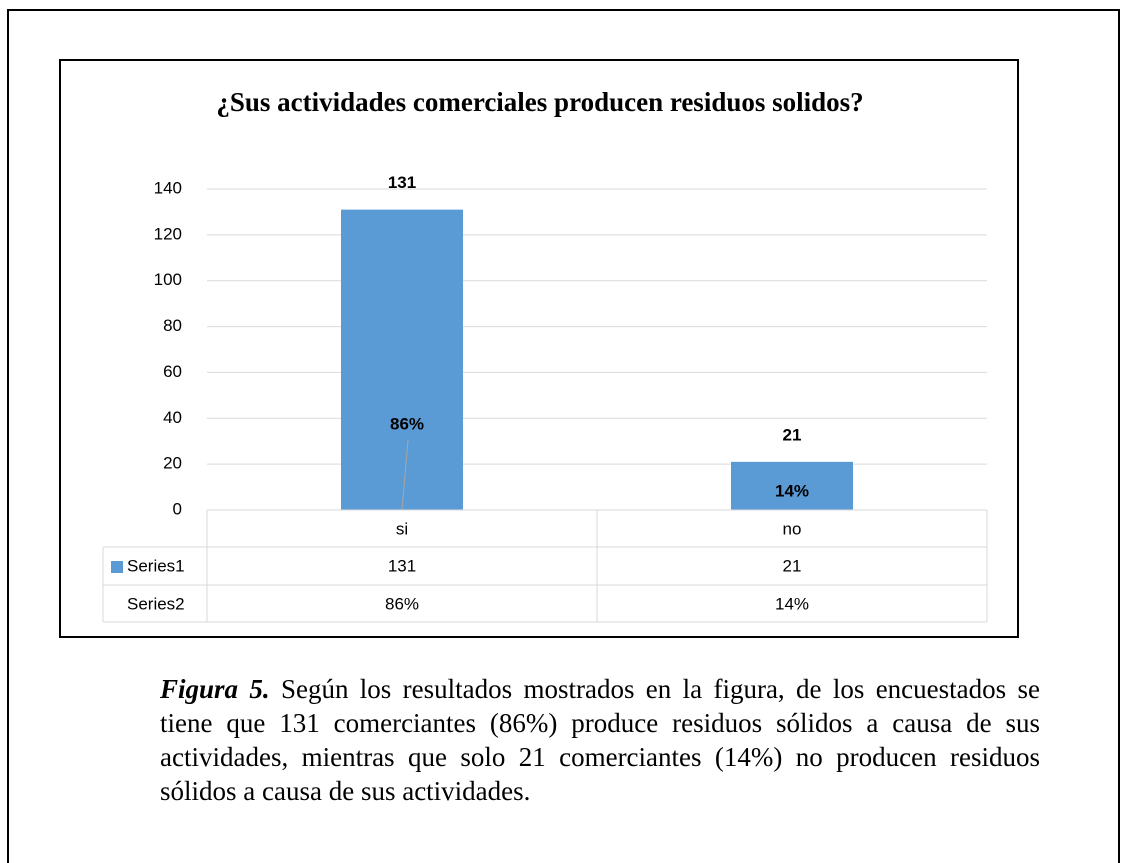  I want to click on y-tick-label: 0, so click(177, 508).